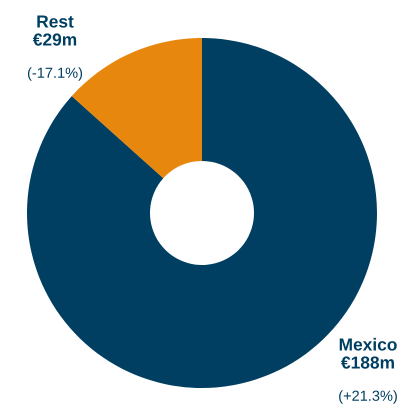 This screenshot has height=405, width=403. What do you see at coordinates (368, 344) in the screenshot?
I see `slice-label: Mexico` at bounding box center [368, 344].